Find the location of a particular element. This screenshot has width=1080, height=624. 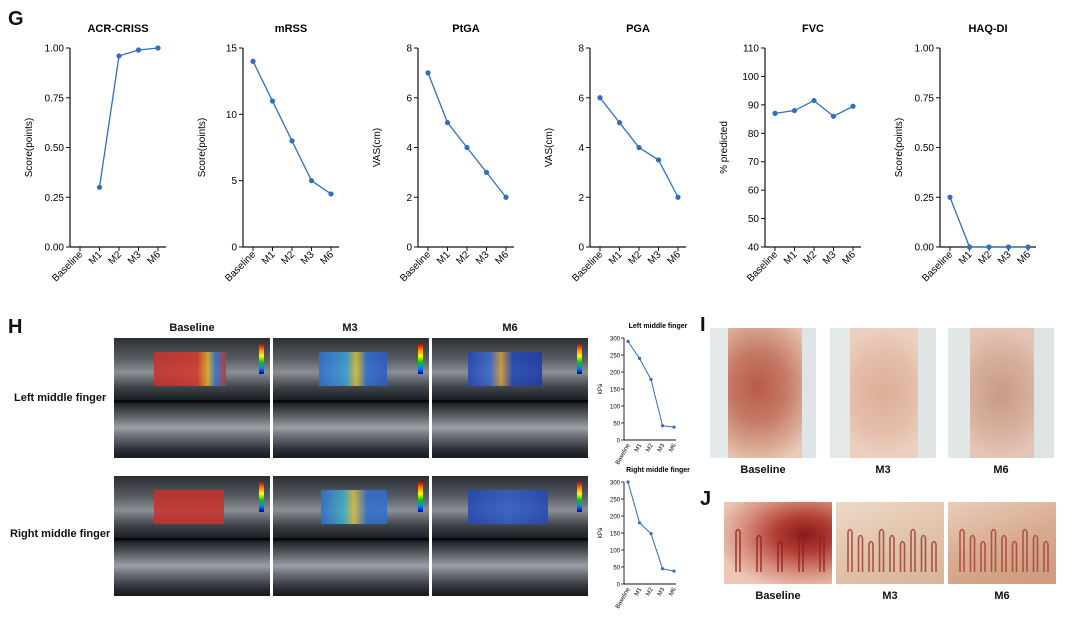

kpa-y-tick-label-right: 0 is located at coordinates (619, 586).